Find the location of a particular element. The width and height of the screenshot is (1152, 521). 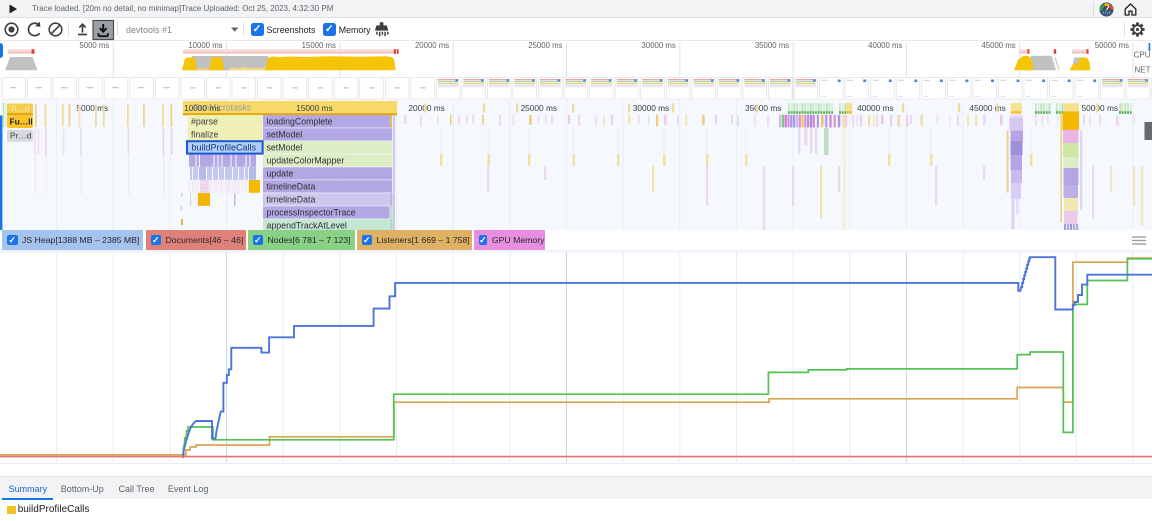

svg-text: Fu…ll is located at coordinates (21, 122).